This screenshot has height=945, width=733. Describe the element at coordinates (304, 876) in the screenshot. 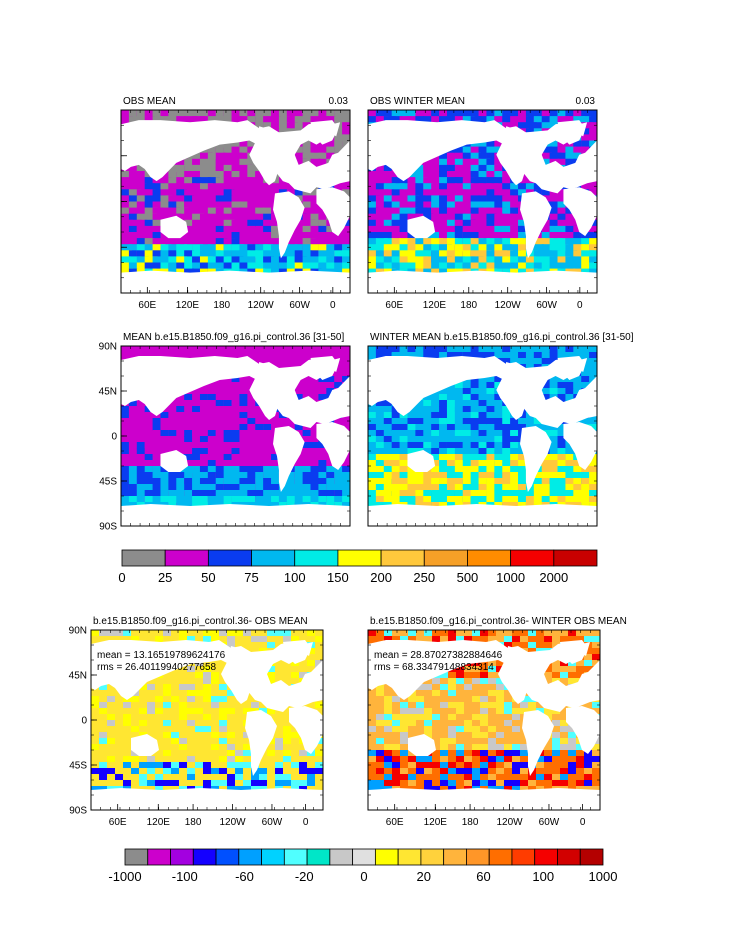

I see `colorbar-label: -20` at that location.